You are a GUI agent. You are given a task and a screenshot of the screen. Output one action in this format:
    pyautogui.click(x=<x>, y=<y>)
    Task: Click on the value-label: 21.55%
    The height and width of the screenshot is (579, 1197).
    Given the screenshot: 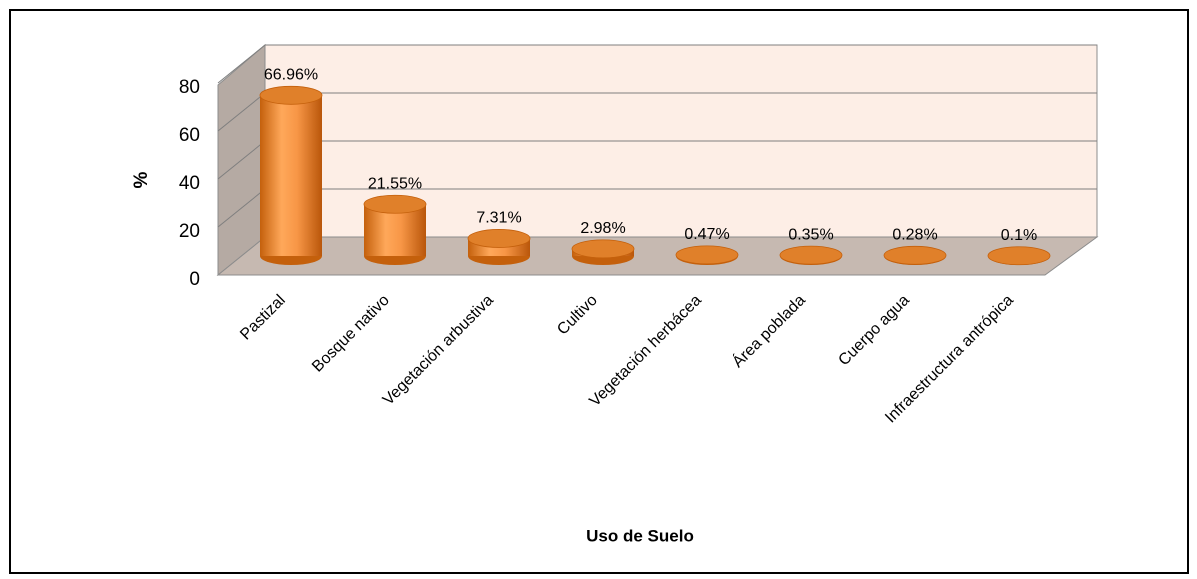 What is the action you would take?
    pyautogui.click(x=395, y=183)
    